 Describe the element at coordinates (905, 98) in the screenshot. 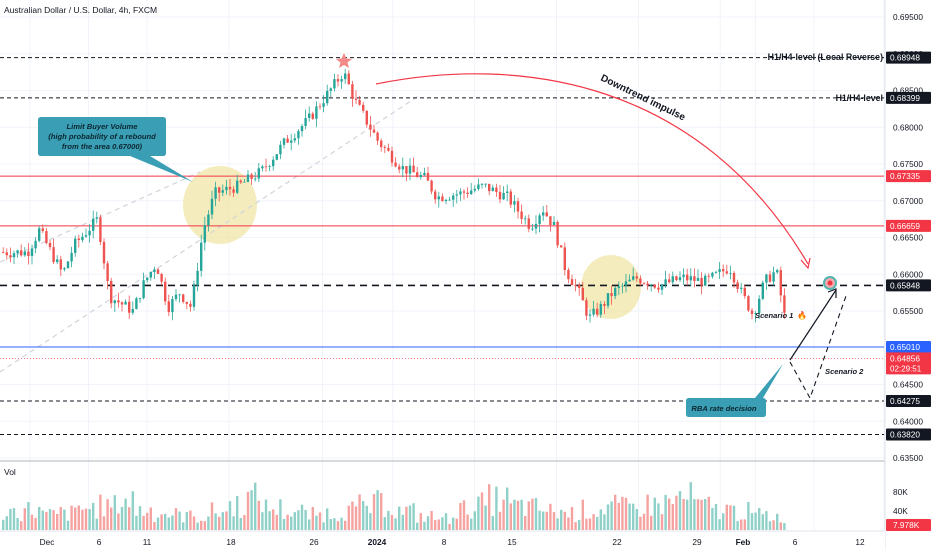

I see `level-label-text: 0.68399` at that location.